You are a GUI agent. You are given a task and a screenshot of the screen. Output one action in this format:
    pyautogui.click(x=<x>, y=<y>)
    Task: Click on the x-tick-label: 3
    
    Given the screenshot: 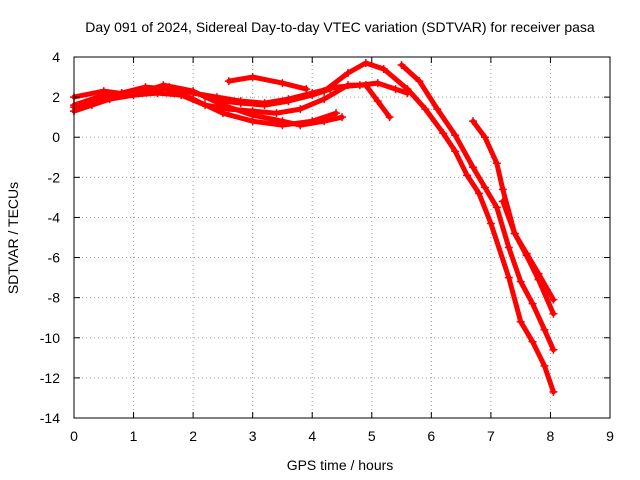 What is the action you would take?
    pyautogui.click(x=253, y=436)
    